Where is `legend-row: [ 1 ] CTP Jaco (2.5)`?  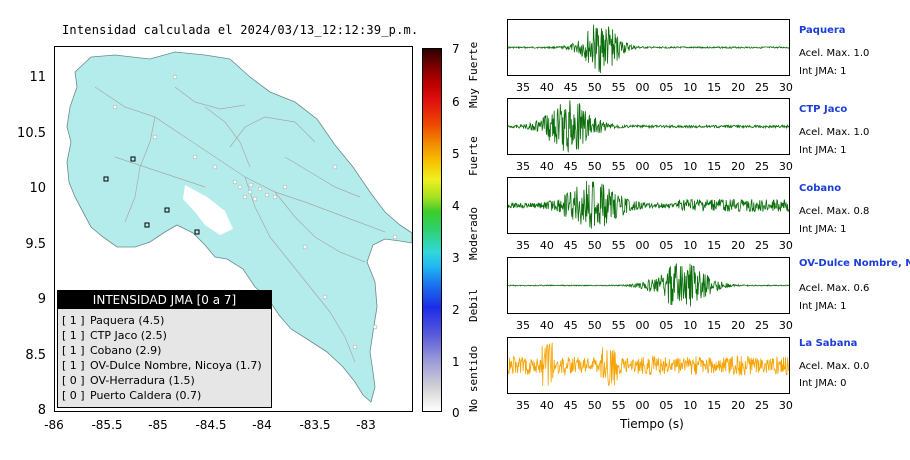
legend-row: [ 1 ] CTP Jaco (2.5) is located at coordinates (114, 335).